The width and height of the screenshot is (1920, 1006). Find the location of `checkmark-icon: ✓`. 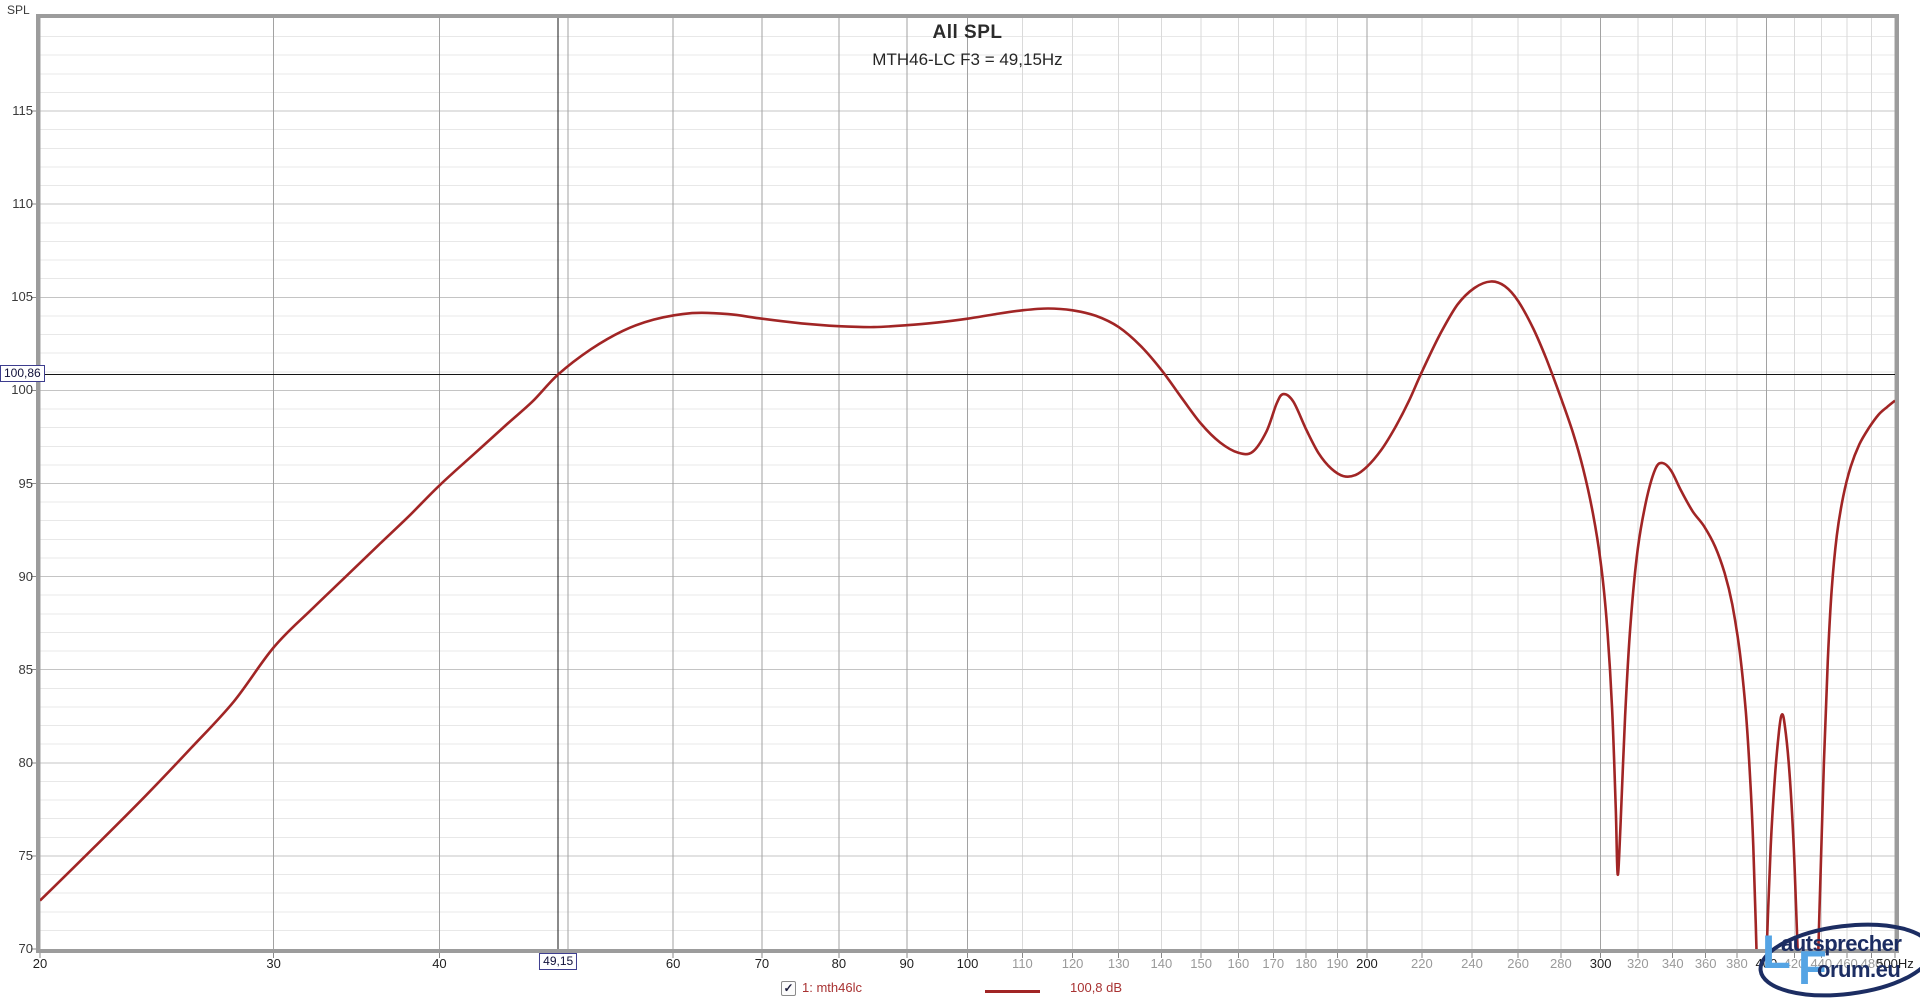

checkmark-icon: ✓ is located at coordinates (788, 988).